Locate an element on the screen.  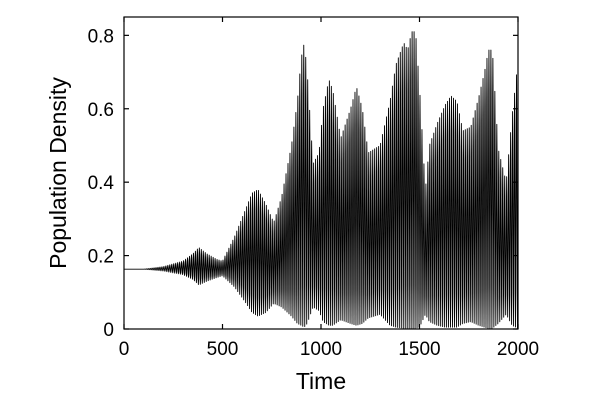
y-axis-label: Population Density is located at coordinates (58, 173).